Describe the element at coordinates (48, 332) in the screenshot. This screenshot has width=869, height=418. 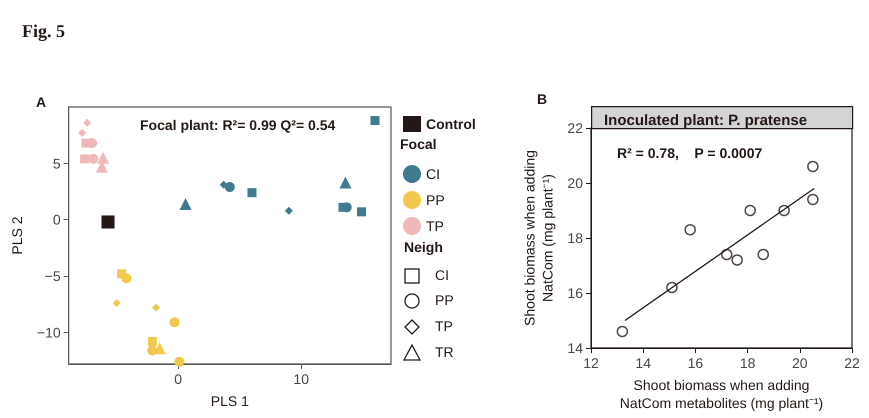
I see `y-tick-label: −10` at that location.